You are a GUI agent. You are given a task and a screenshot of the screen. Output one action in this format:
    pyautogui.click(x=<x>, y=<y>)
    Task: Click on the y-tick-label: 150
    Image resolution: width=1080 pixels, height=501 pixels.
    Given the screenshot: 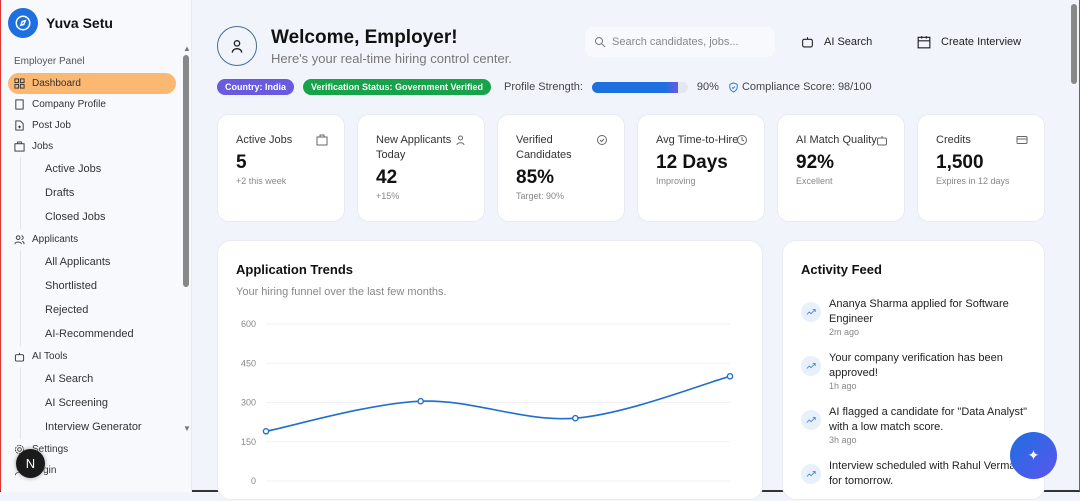 What is the action you would take?
    pyautogui.click(x=248, y=442)
    